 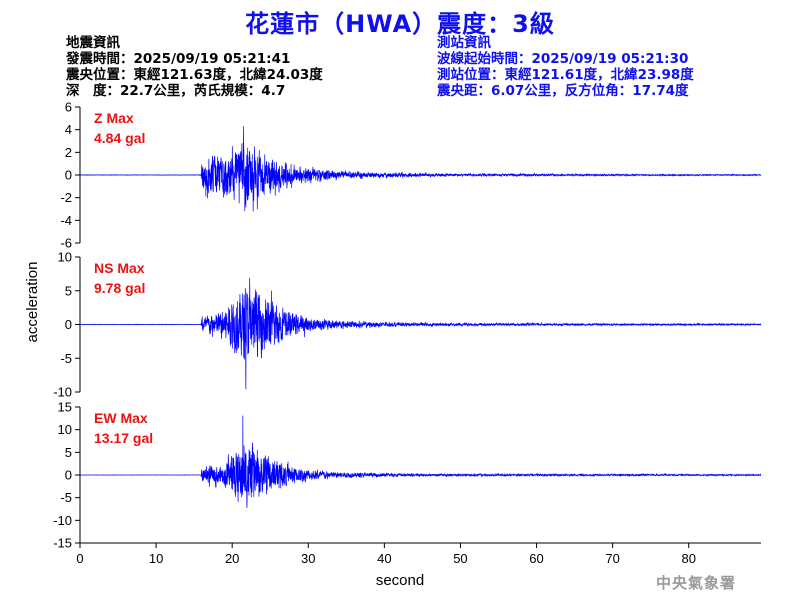 I want to click on page-title: 花蓮市（HWA）震度：3級, so click(x=400, y=24).